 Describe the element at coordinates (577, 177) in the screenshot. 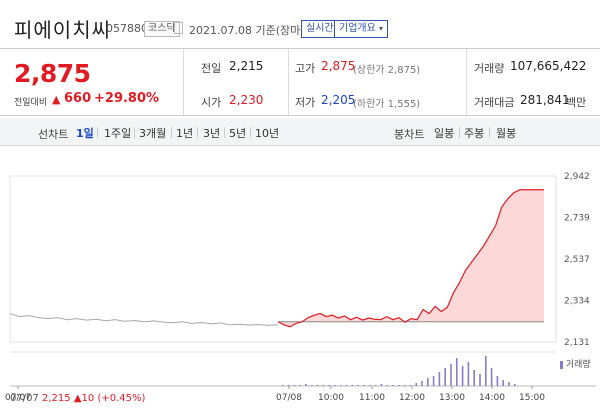

I see `y-tick-label: 2,942` at that location.